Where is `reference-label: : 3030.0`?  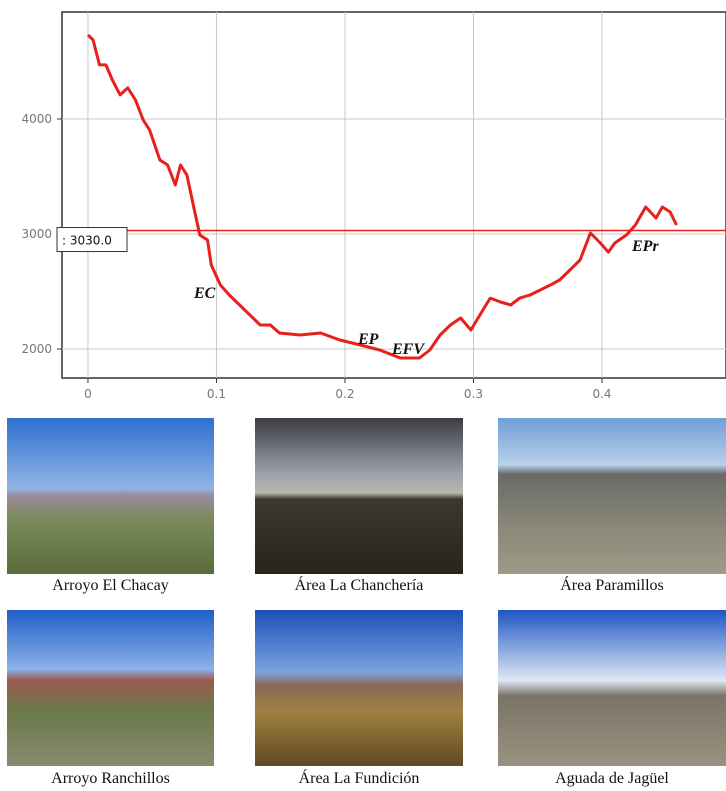 reference-label: : 3030.0 is located at coordinates (87, 241).